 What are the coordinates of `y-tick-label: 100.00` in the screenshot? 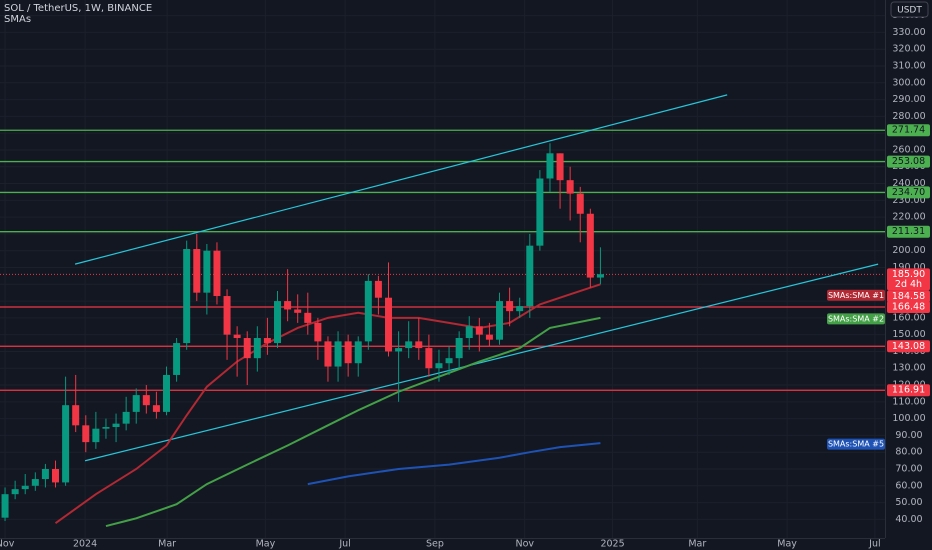 It's located at (908, 418).